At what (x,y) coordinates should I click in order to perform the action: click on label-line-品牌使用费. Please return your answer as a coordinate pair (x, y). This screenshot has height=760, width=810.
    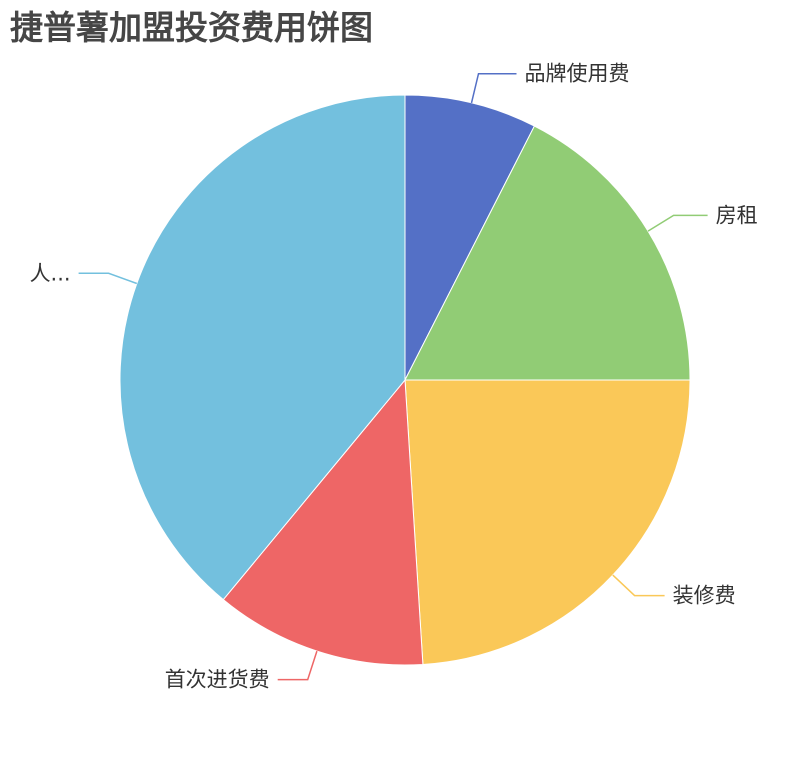
    Looking at the image, I should click on (493, 88).